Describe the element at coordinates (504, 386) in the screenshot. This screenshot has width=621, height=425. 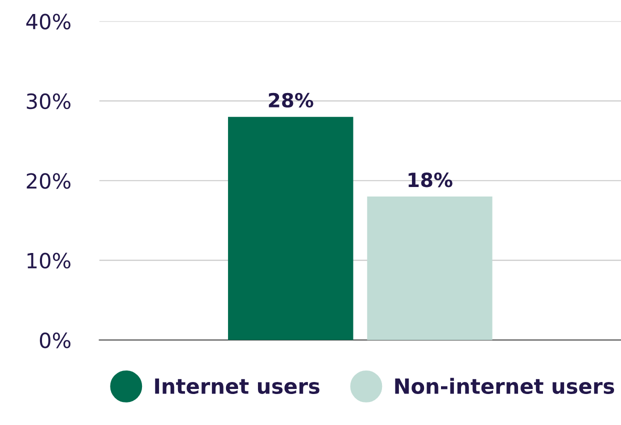
I see `legend-label: Non-internet users` at that location.